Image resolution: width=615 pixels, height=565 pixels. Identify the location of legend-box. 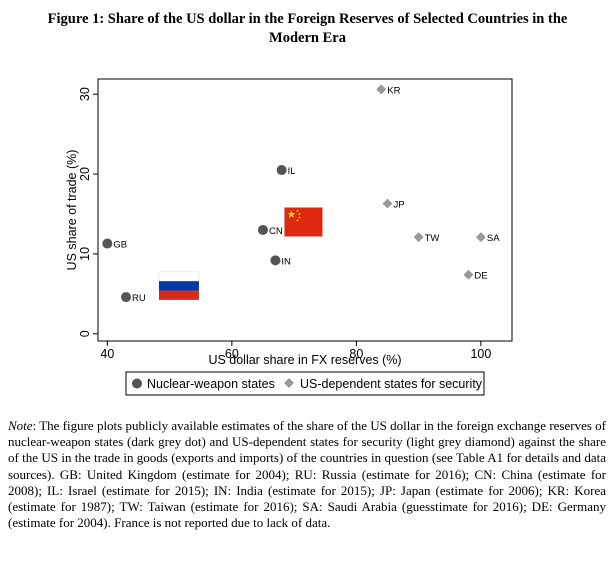
(305, 383).